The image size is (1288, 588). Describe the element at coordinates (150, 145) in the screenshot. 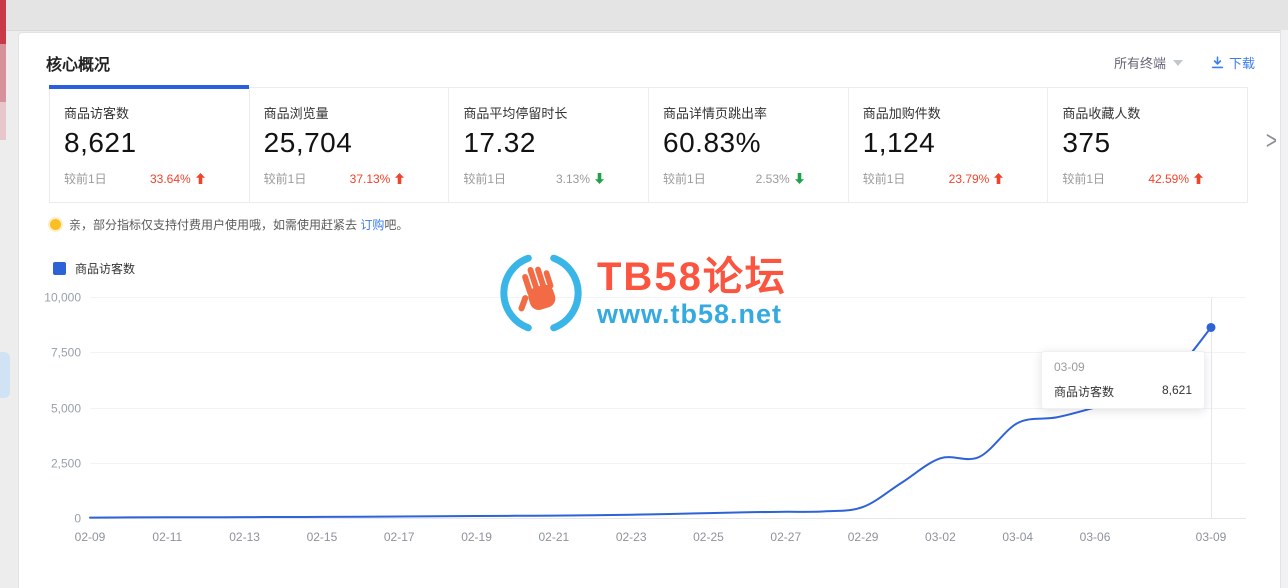

I see `metric-card-visitors: 商品访客数 8,621 较前1日 33.64%` at that location.